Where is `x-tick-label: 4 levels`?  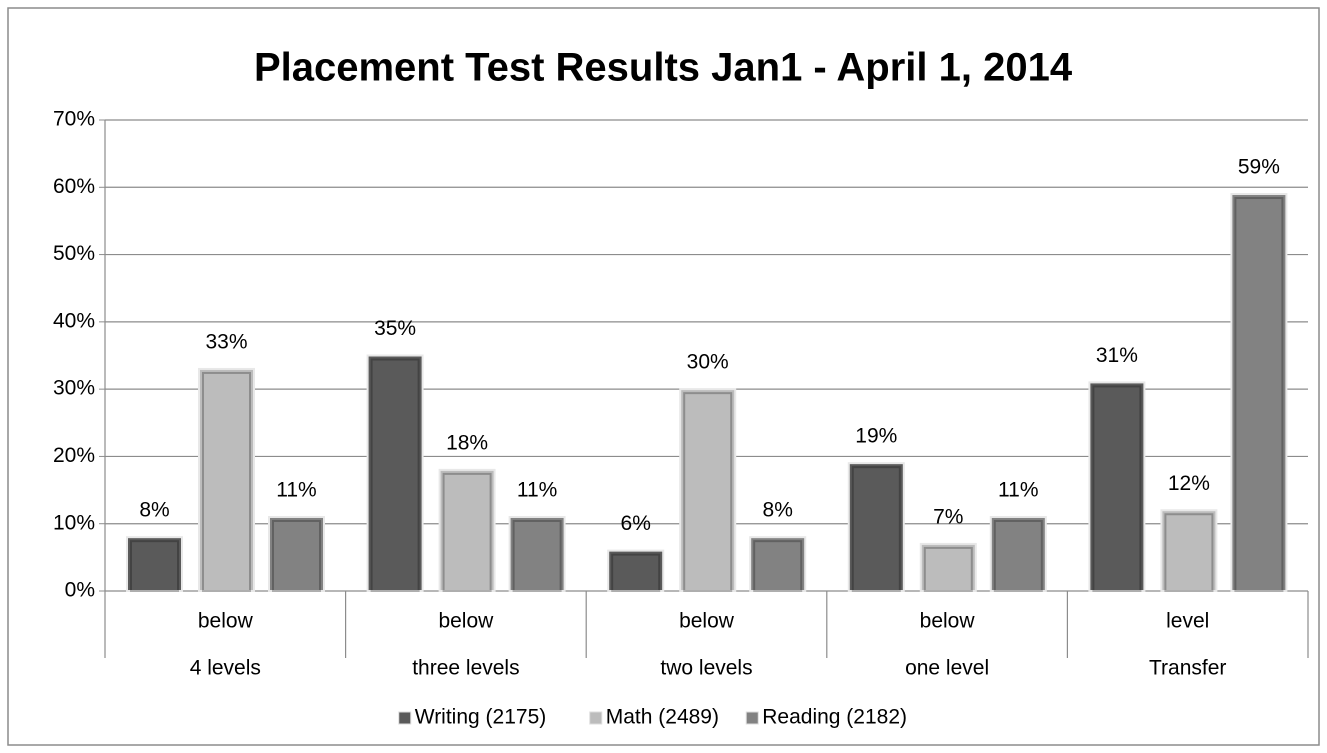 x-tick-label: 4 levels is located at coordinates (225, 668).